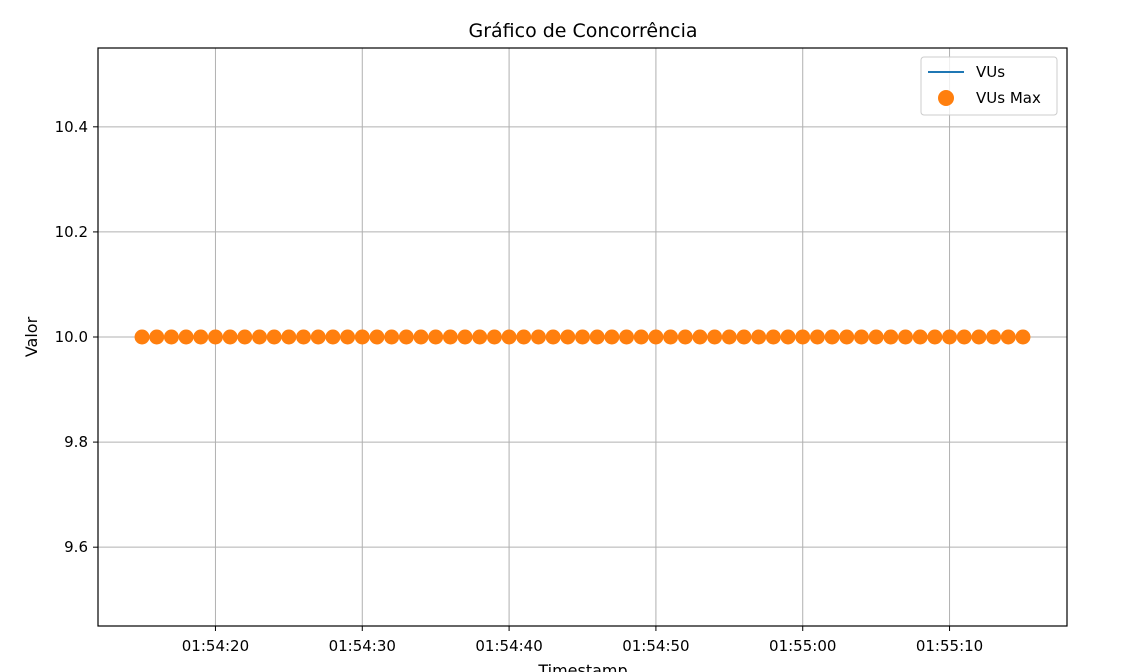 The width and height of the screenshot is (1126, 672). Describe the element at coordinates (362, 646) in the screenshot. I see `x-tick-label: 01:54:30` at that location.